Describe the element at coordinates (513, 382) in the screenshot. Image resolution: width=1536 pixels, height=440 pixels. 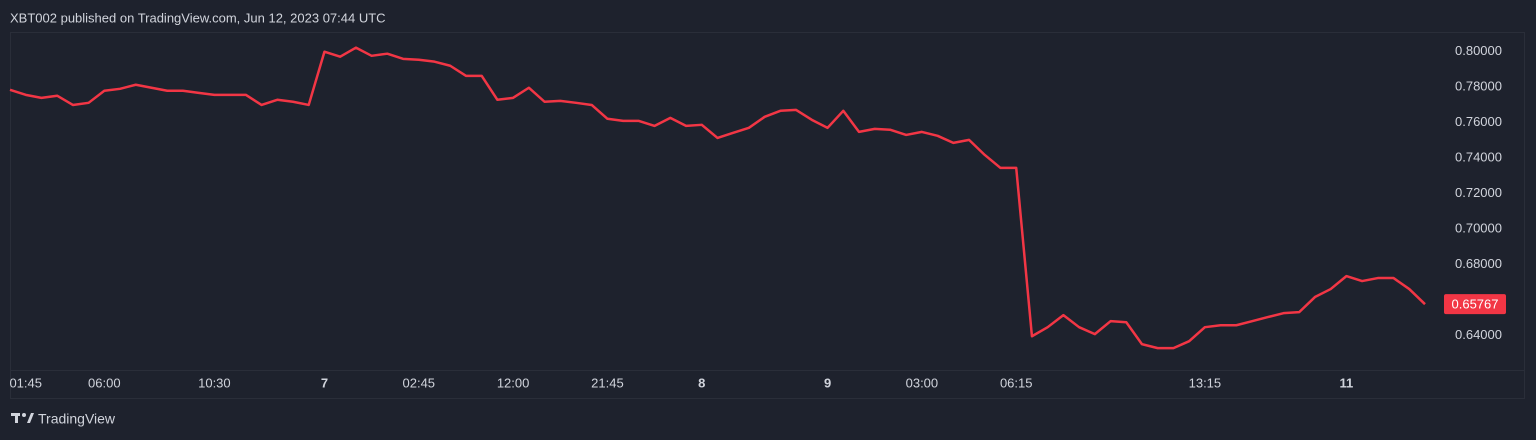
I see `x-tick-label: 12:00` at that location.